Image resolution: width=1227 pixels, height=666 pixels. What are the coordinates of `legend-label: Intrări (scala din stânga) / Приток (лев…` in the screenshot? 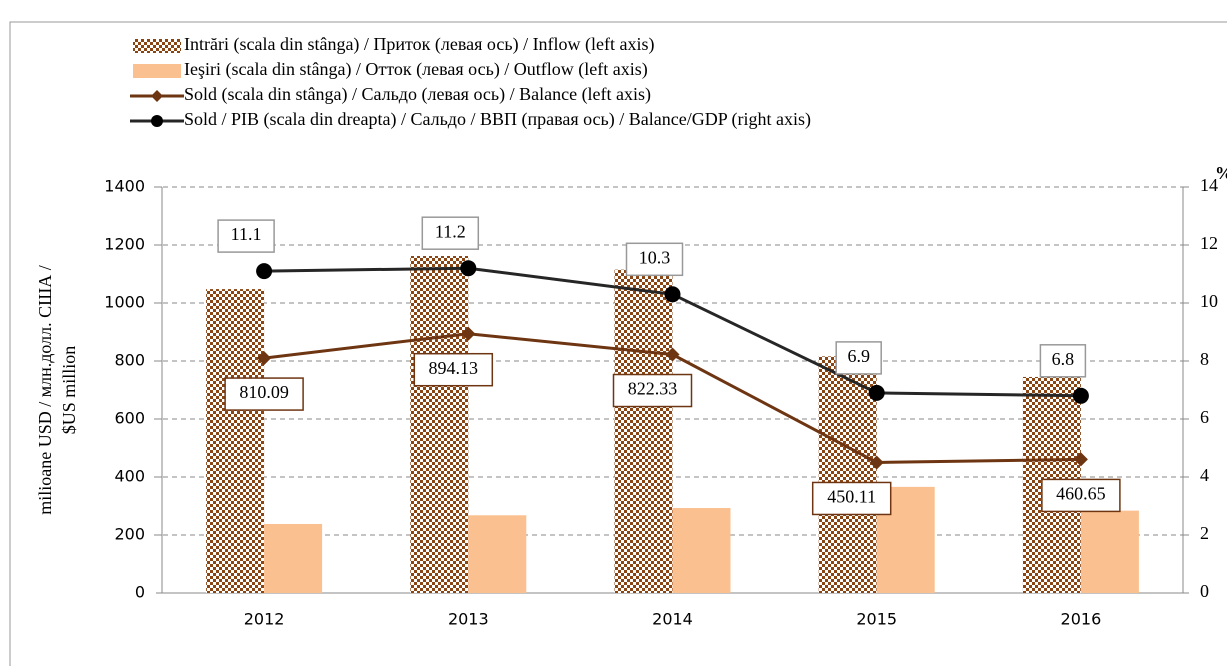 It's located at (419, 44).